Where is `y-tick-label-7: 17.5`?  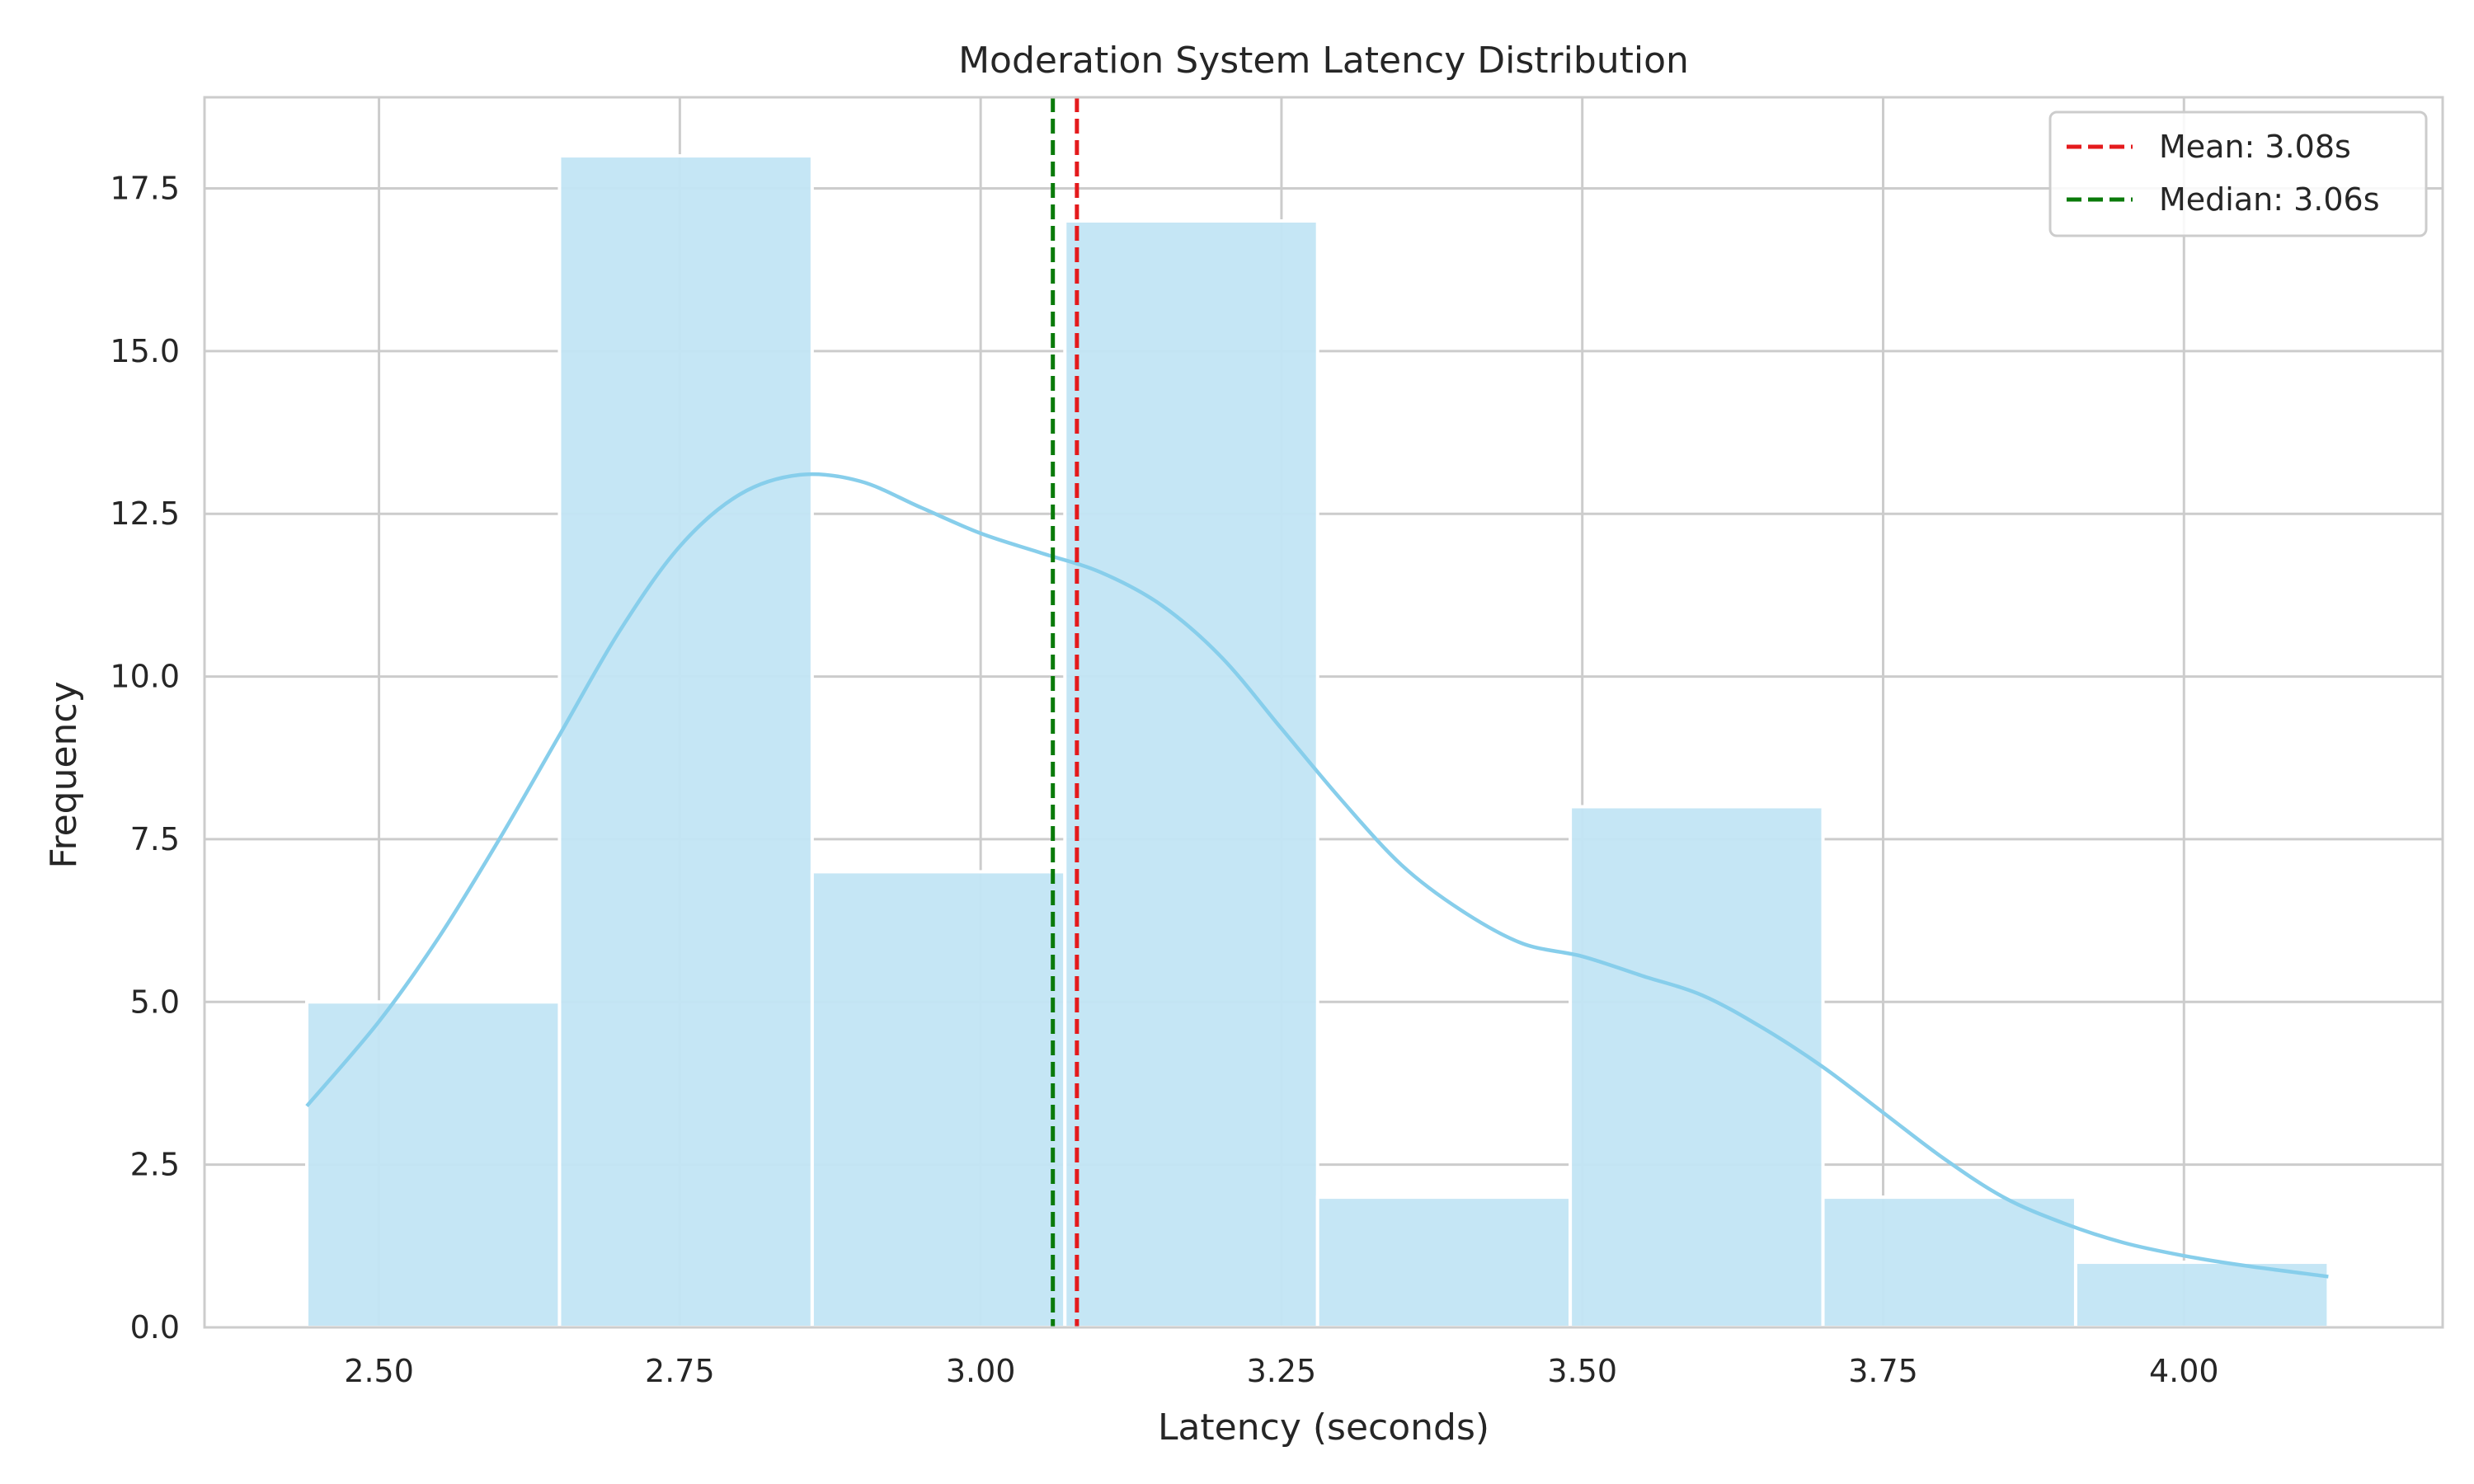 y-tick-label-7: 17.5 is located at coordinates (145, 189).